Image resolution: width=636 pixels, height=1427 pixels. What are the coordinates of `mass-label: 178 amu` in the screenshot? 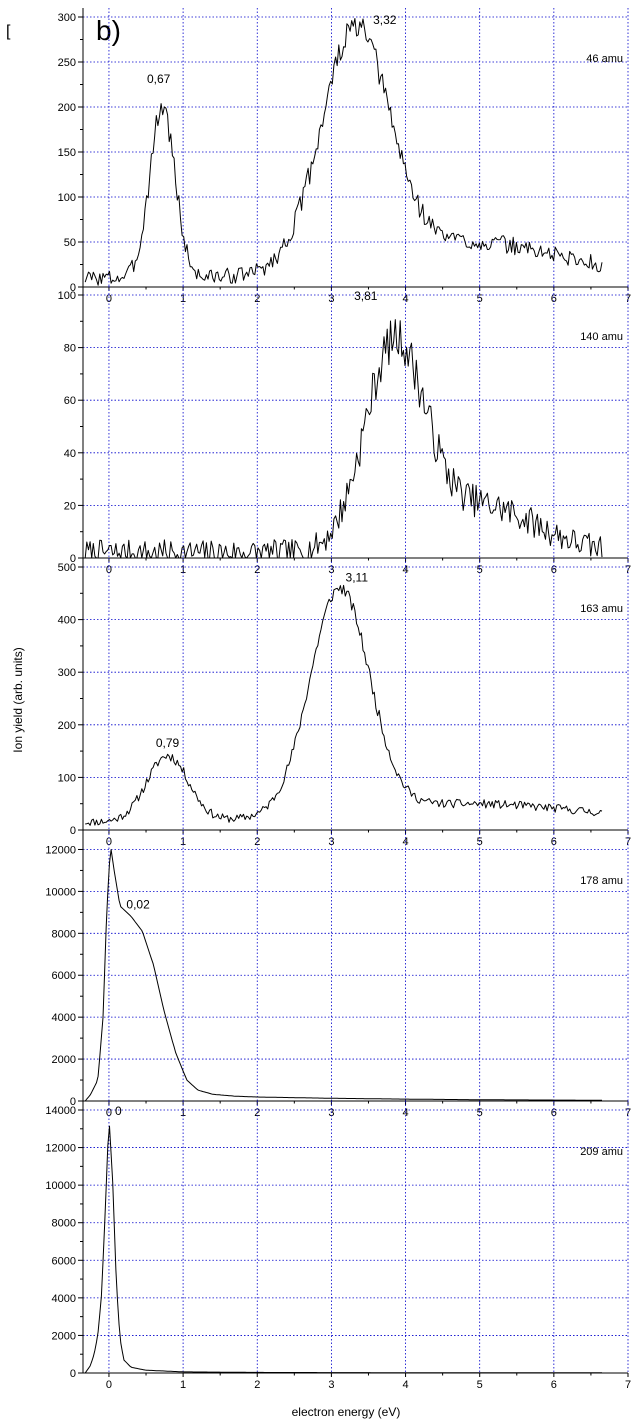 It's located at (601, 881).